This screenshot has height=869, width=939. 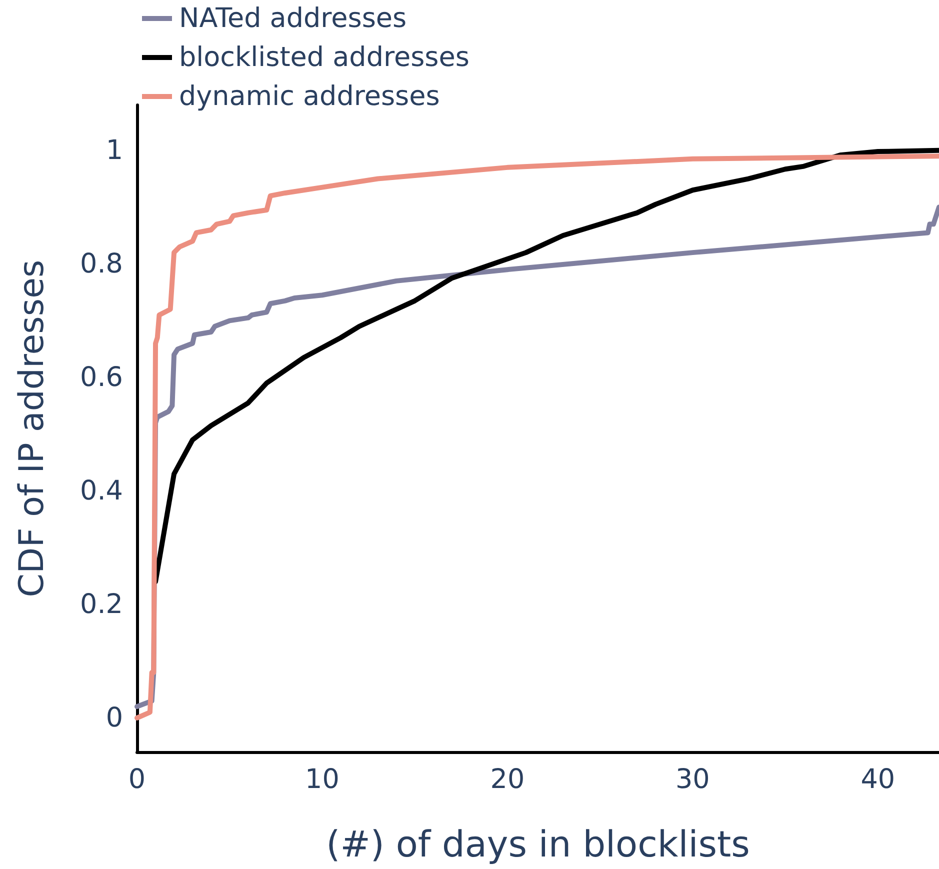 I want to click on x-tick-label: 30, so click(x=692, y=779).